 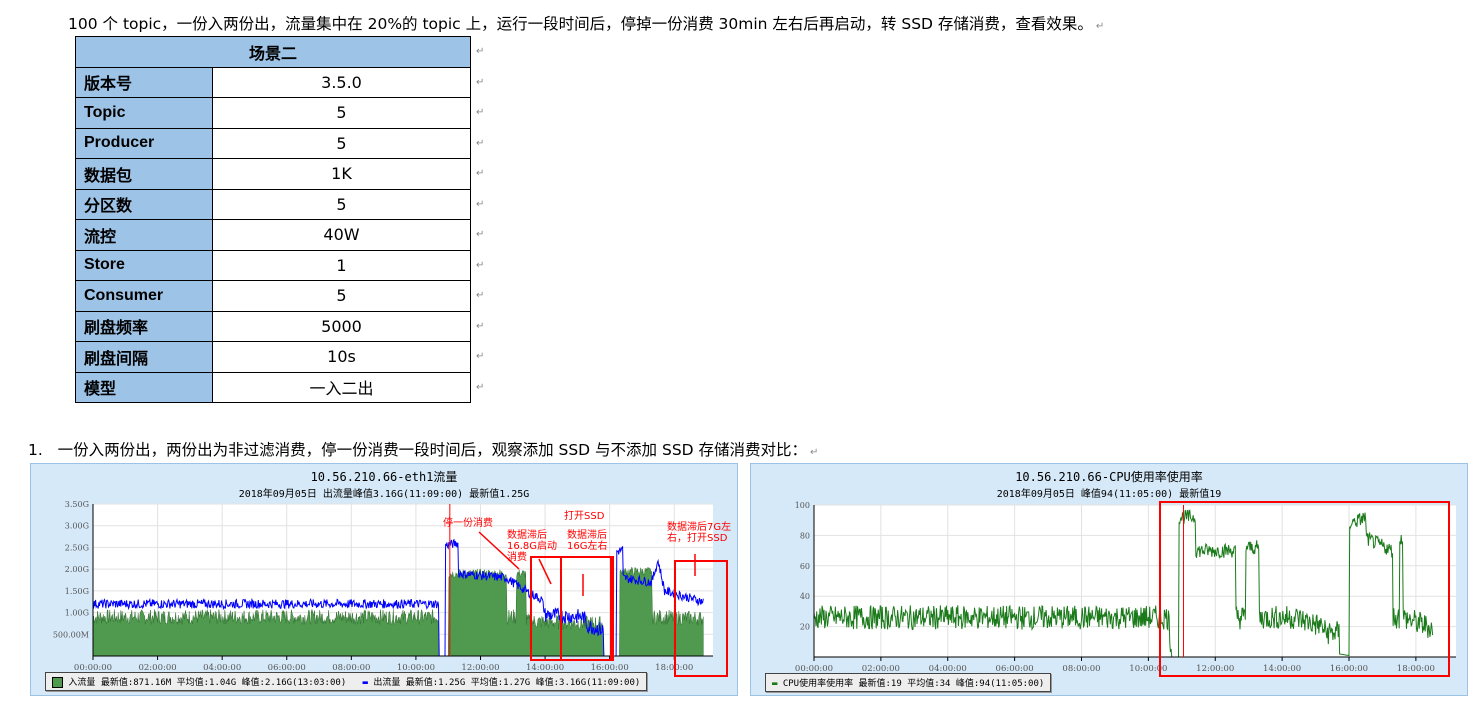 What do you see at coordinates (144, 113) in the screenshot?
I see `row-label: Topic` at bounding box center [144, 113].